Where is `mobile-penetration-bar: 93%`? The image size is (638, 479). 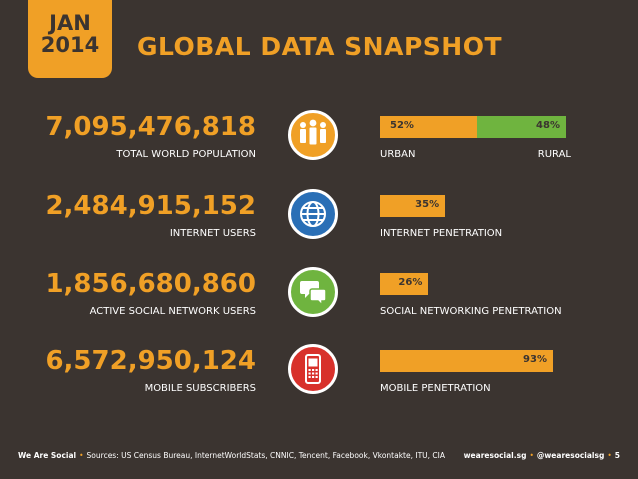
mobile-penetration-bar: 93% is located at coordinates (473, 361).